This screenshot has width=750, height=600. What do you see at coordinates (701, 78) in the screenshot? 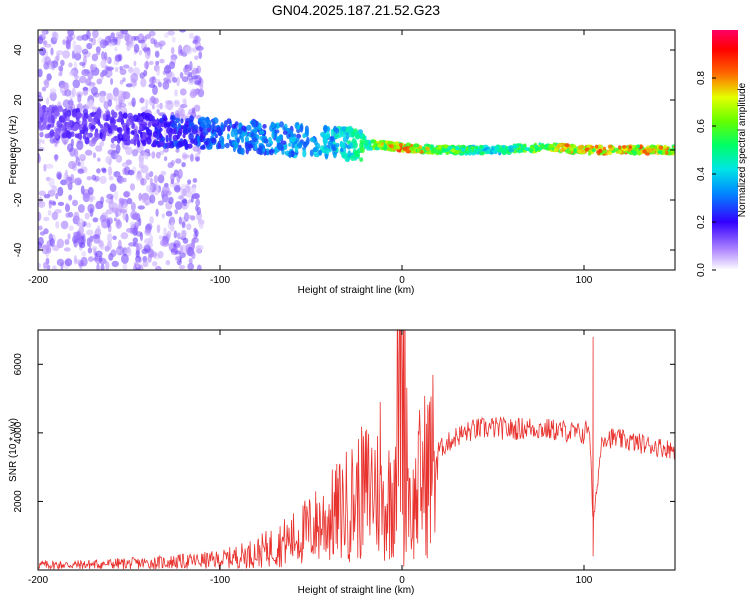
I see `colorbar-tick-label: 0.8` at bounding box center [701, 78].